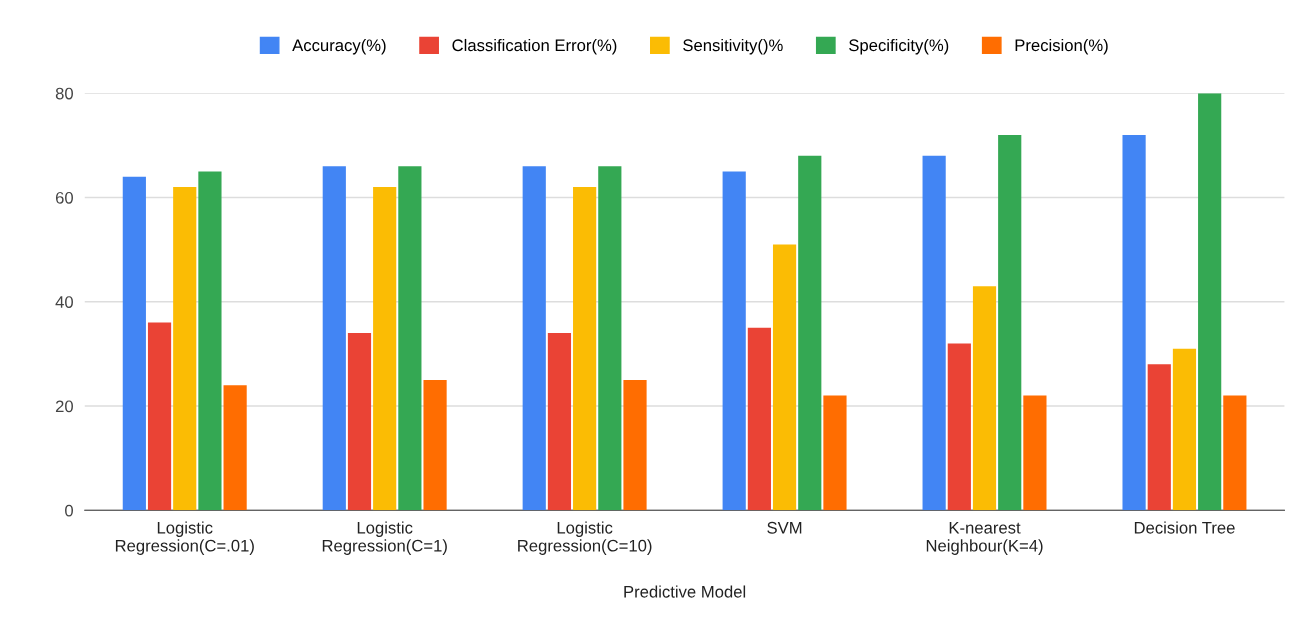 This screenshot has width=1304, height=630. I want to click on x-tick-label: Logistic Regression(C=1), so click(384, 538).